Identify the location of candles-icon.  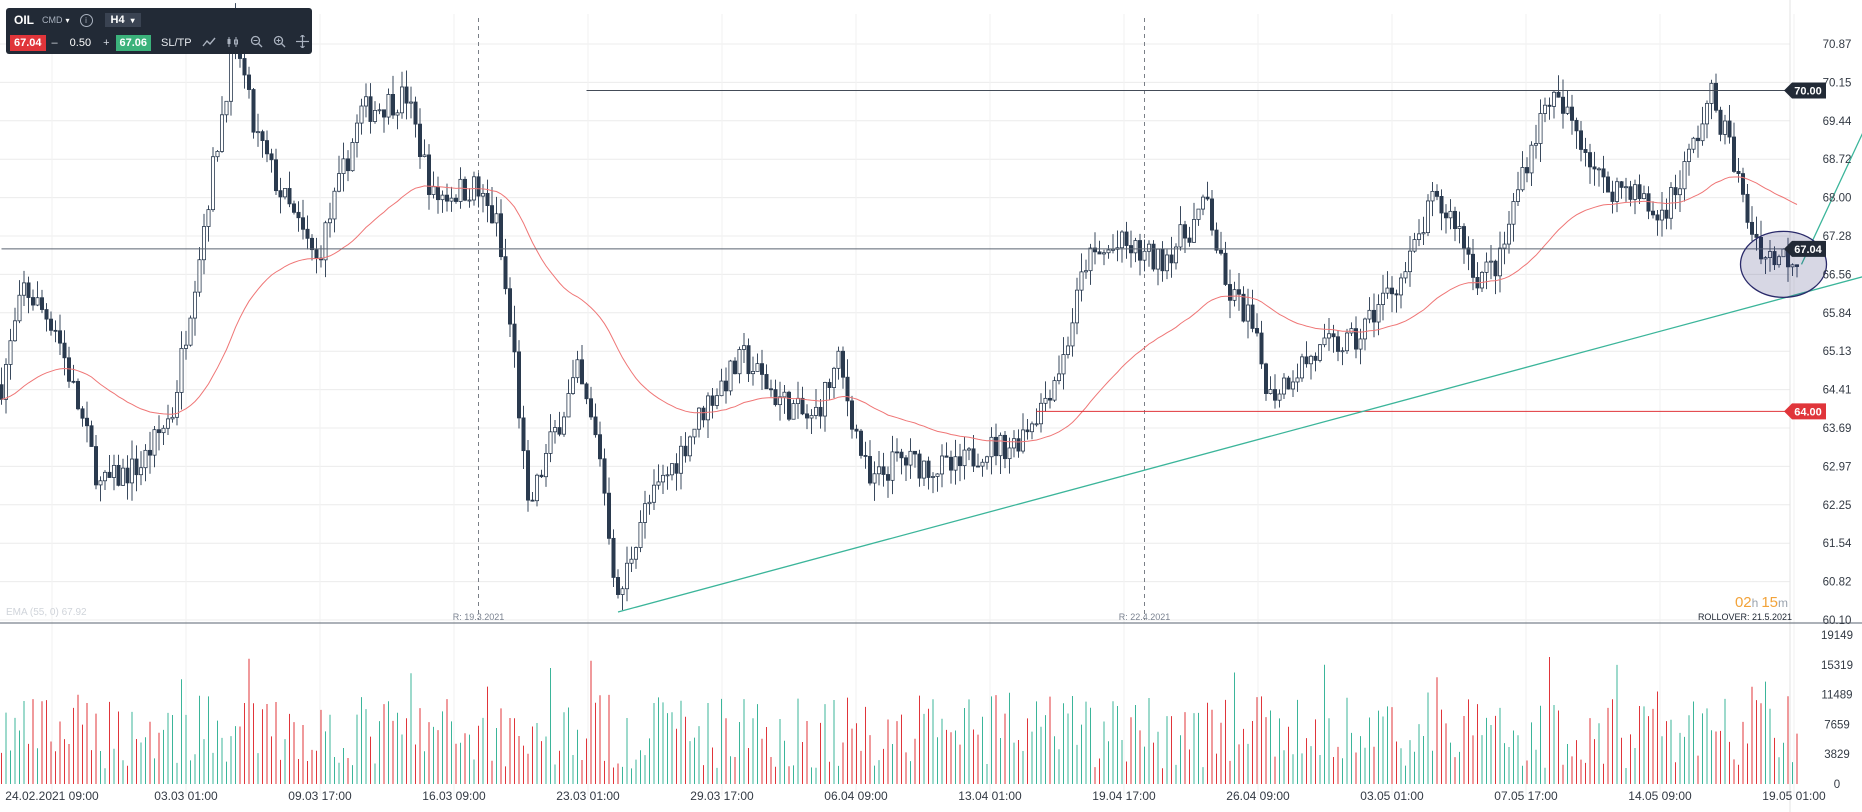
(233, 43).